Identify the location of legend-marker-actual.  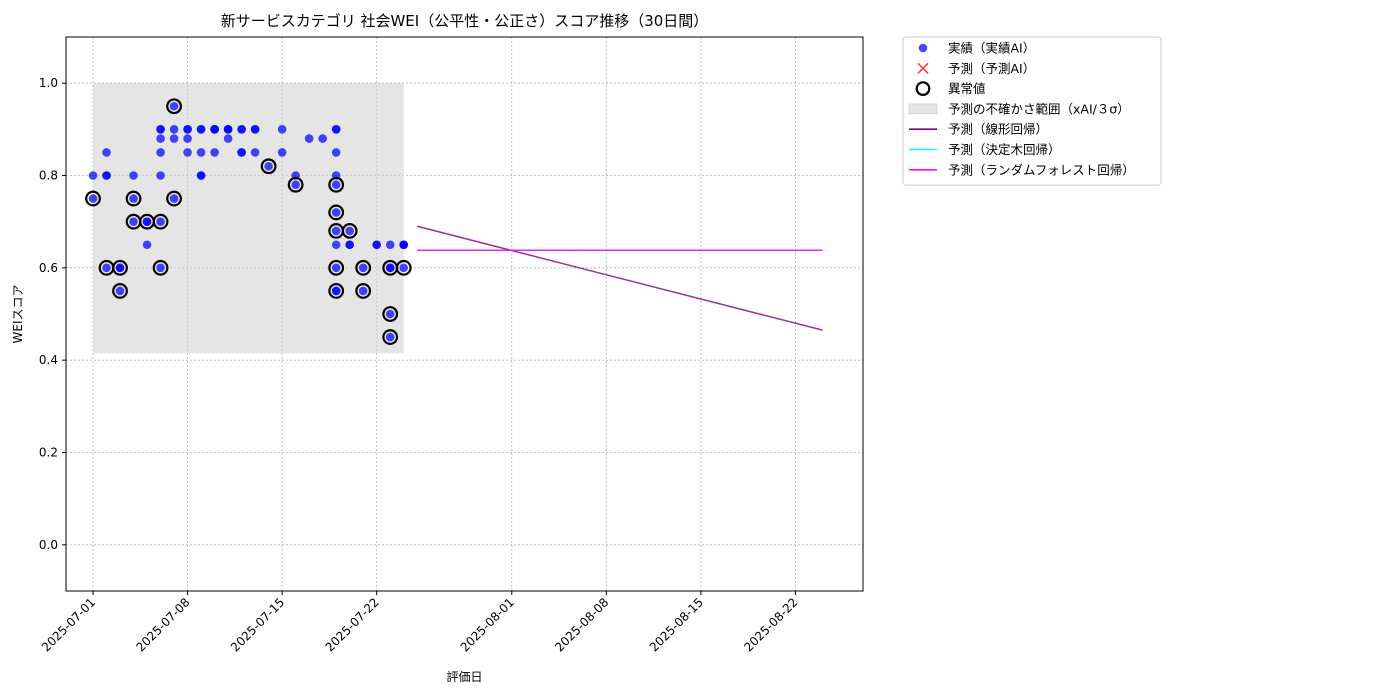
(923, 48).